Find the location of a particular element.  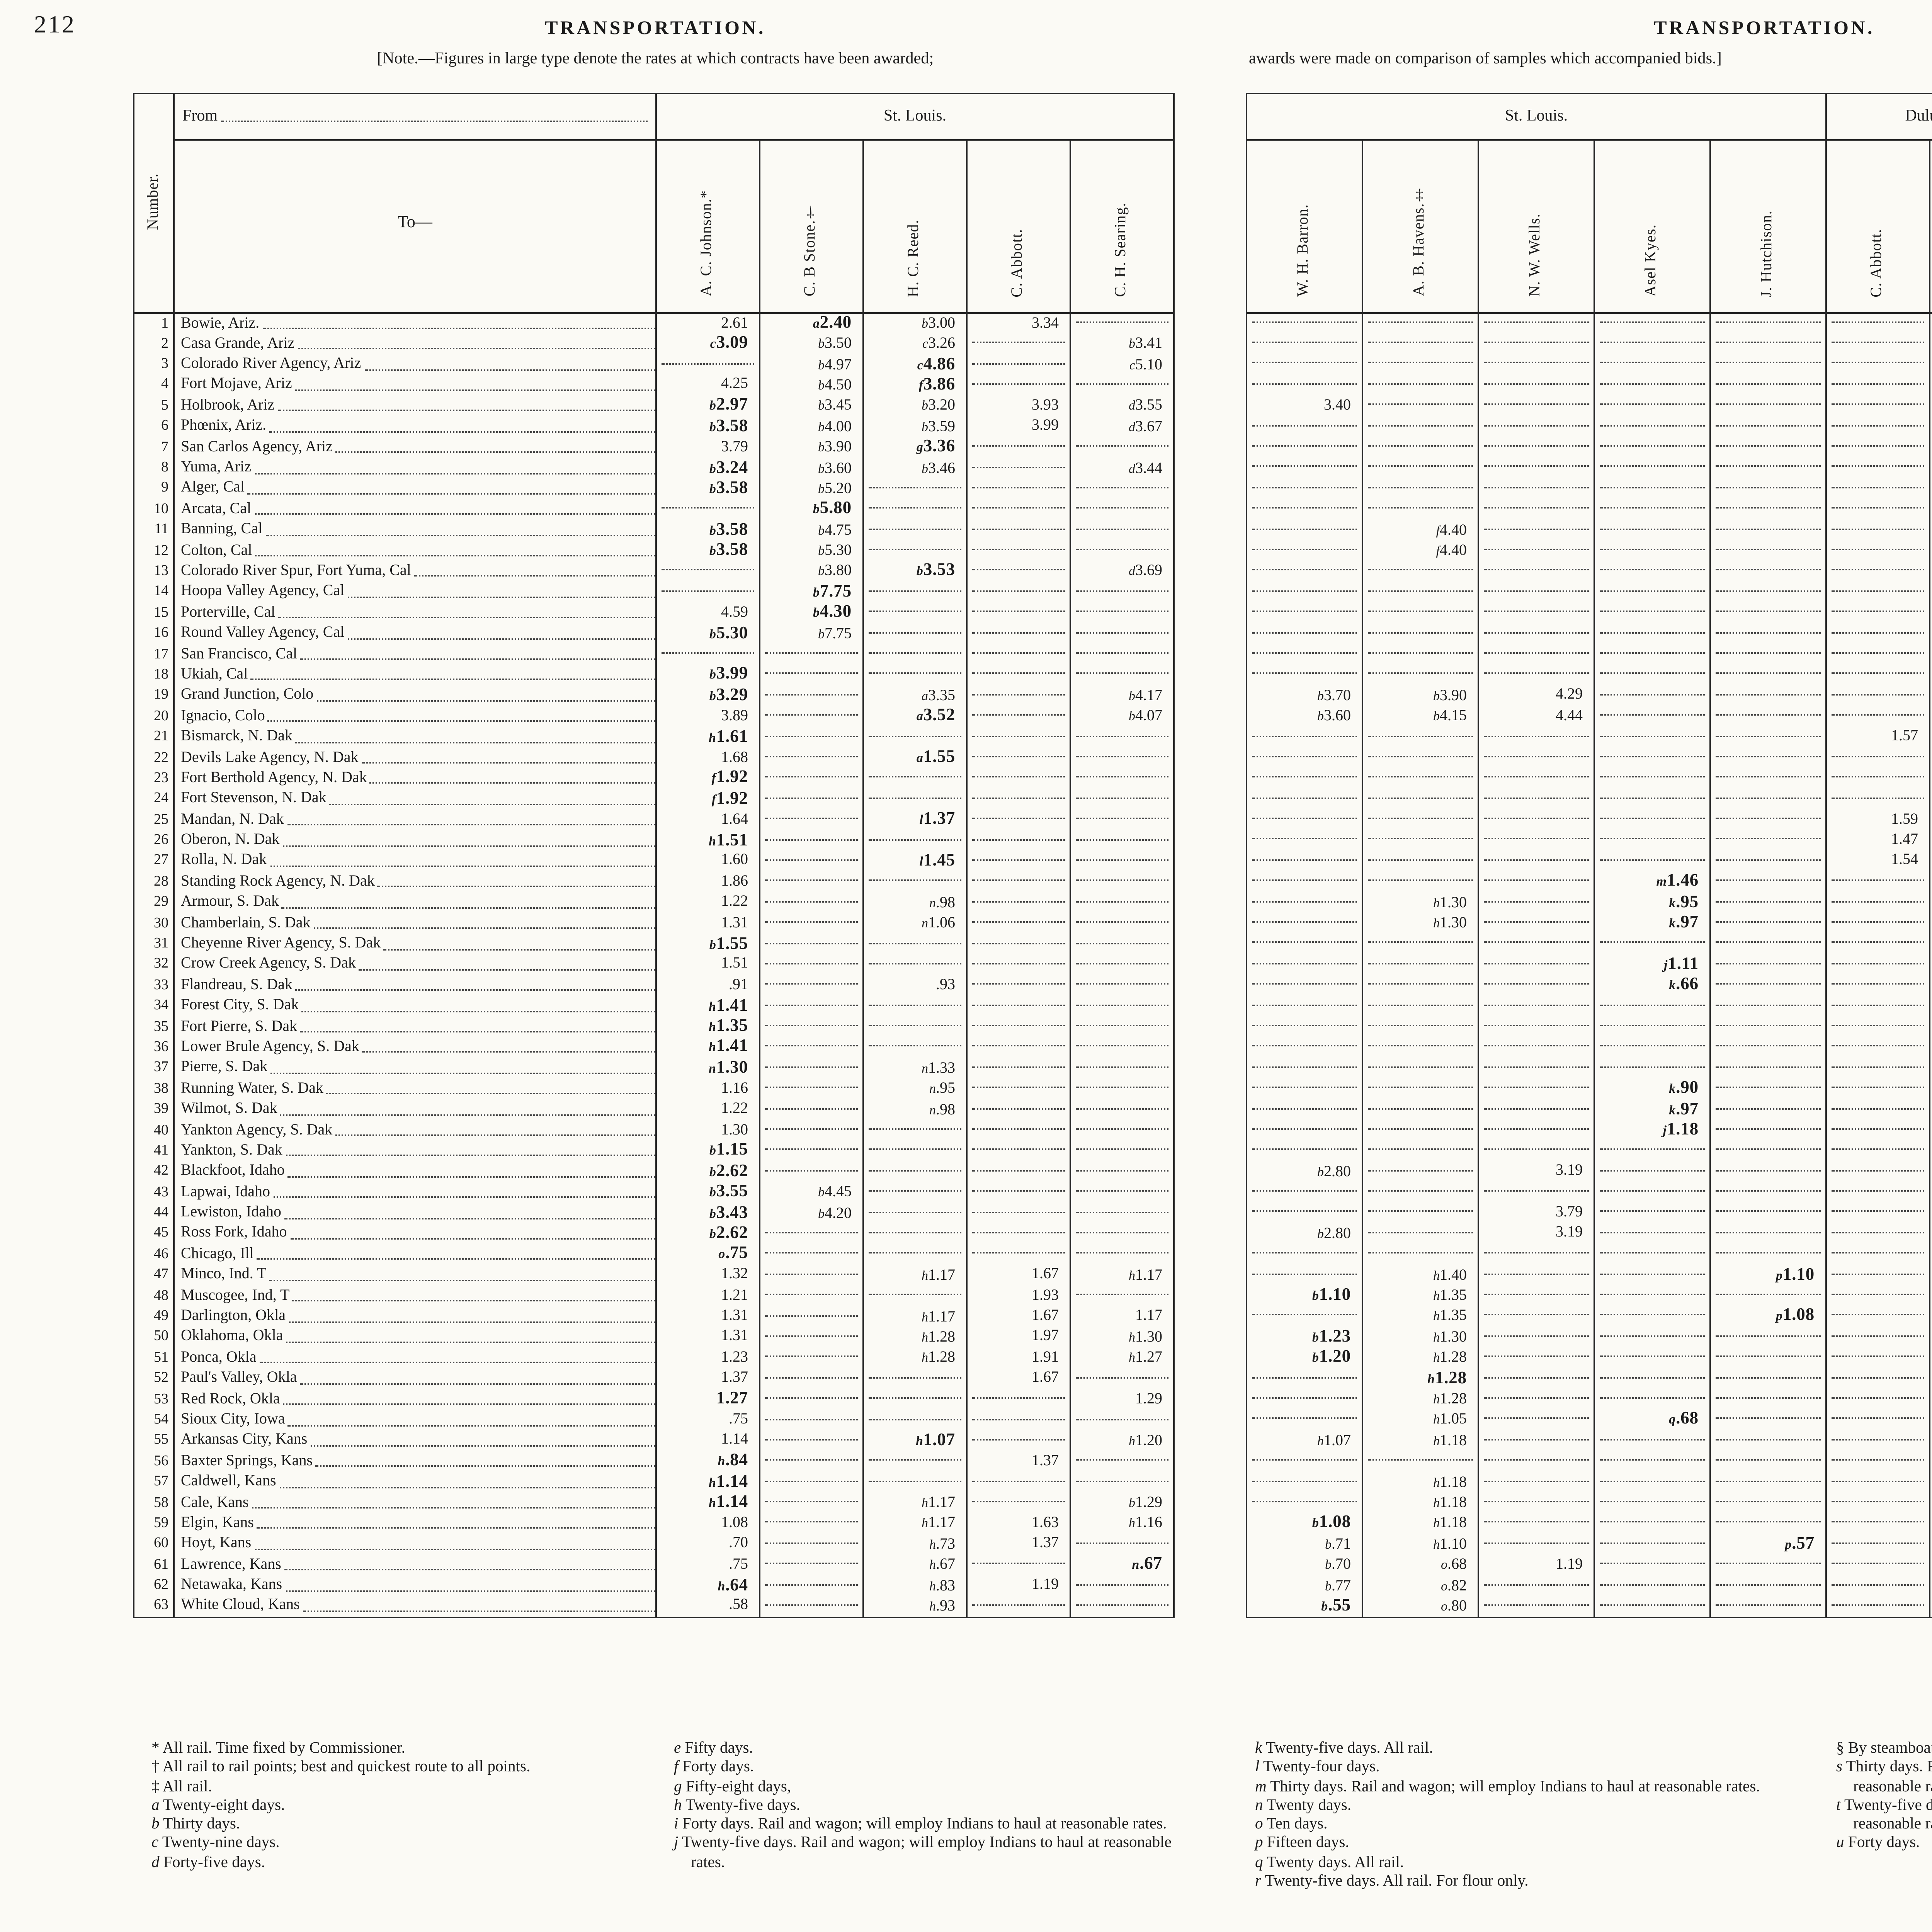

footnote: * All rail. Time fixed by Commissioner. is located at coordinates (278, 1749).